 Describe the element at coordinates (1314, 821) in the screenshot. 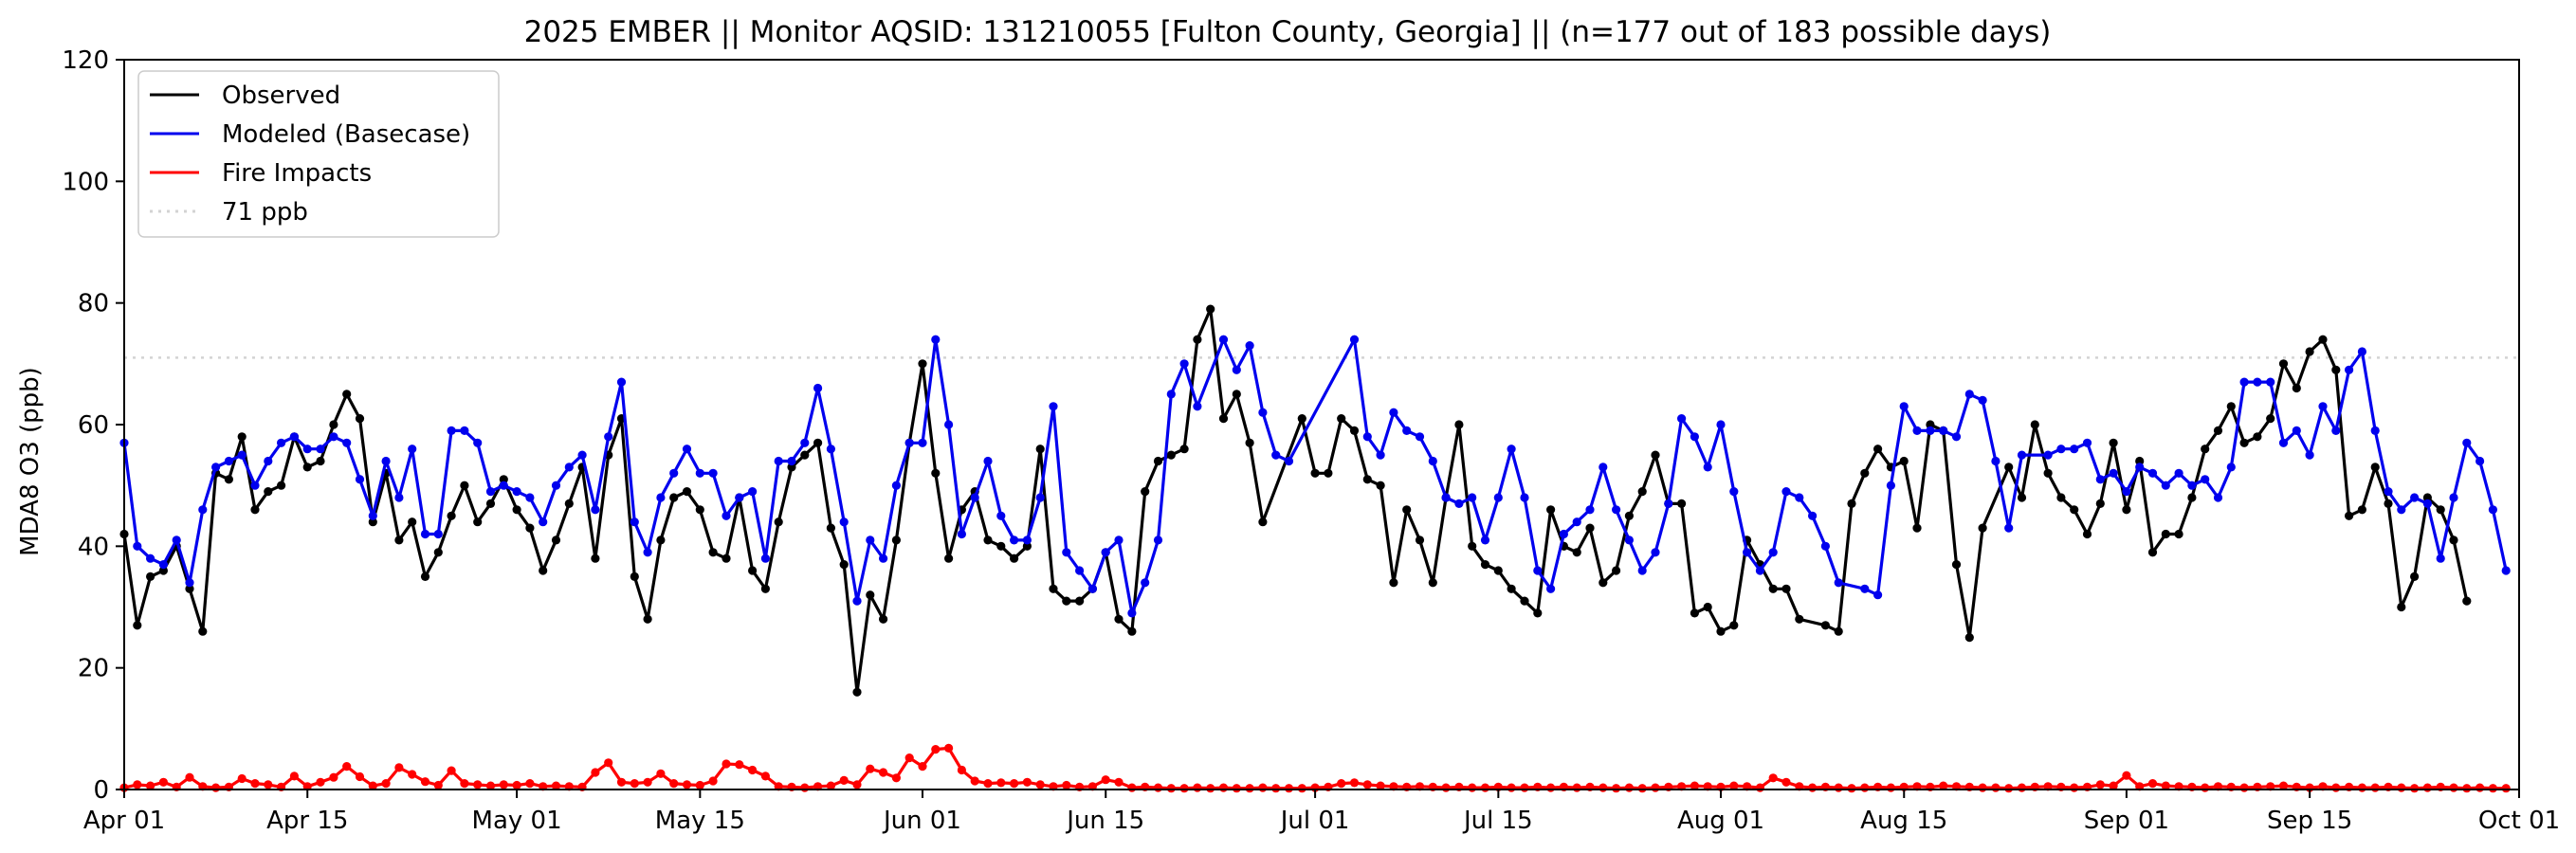

I see `x-tick-label: Jul 01` at that location.